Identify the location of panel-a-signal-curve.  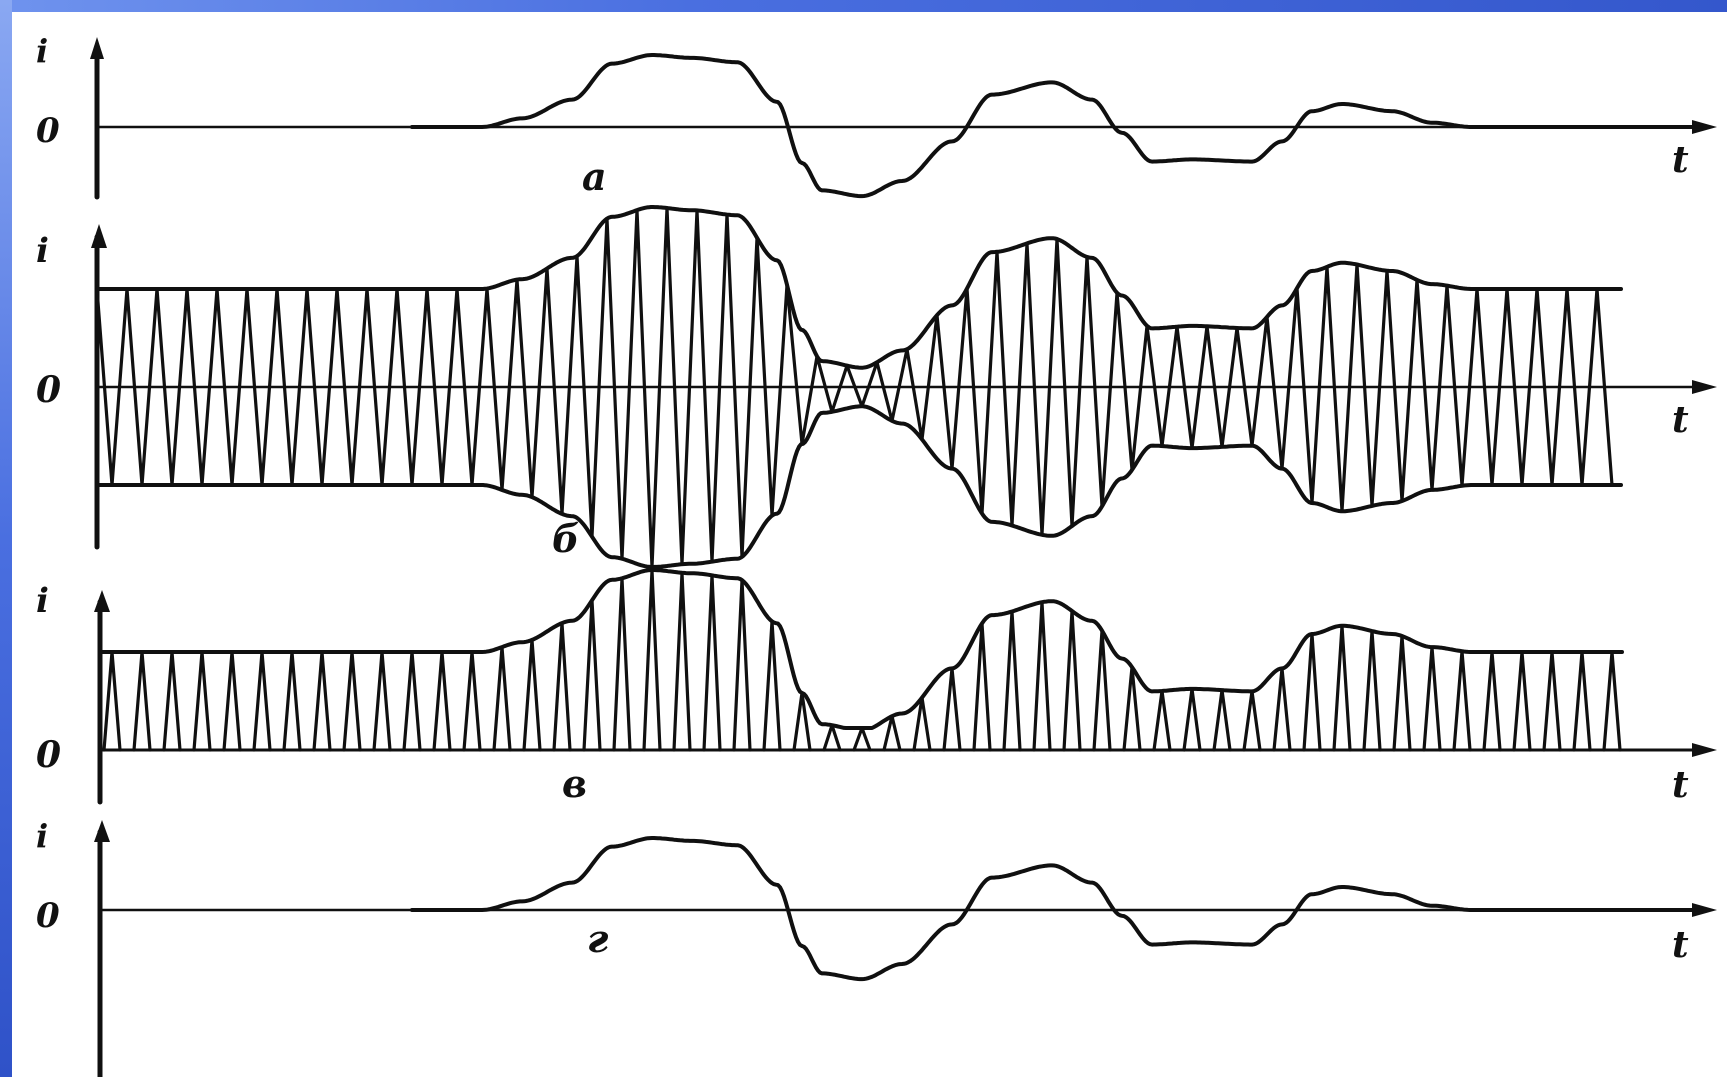
(1057, 126).